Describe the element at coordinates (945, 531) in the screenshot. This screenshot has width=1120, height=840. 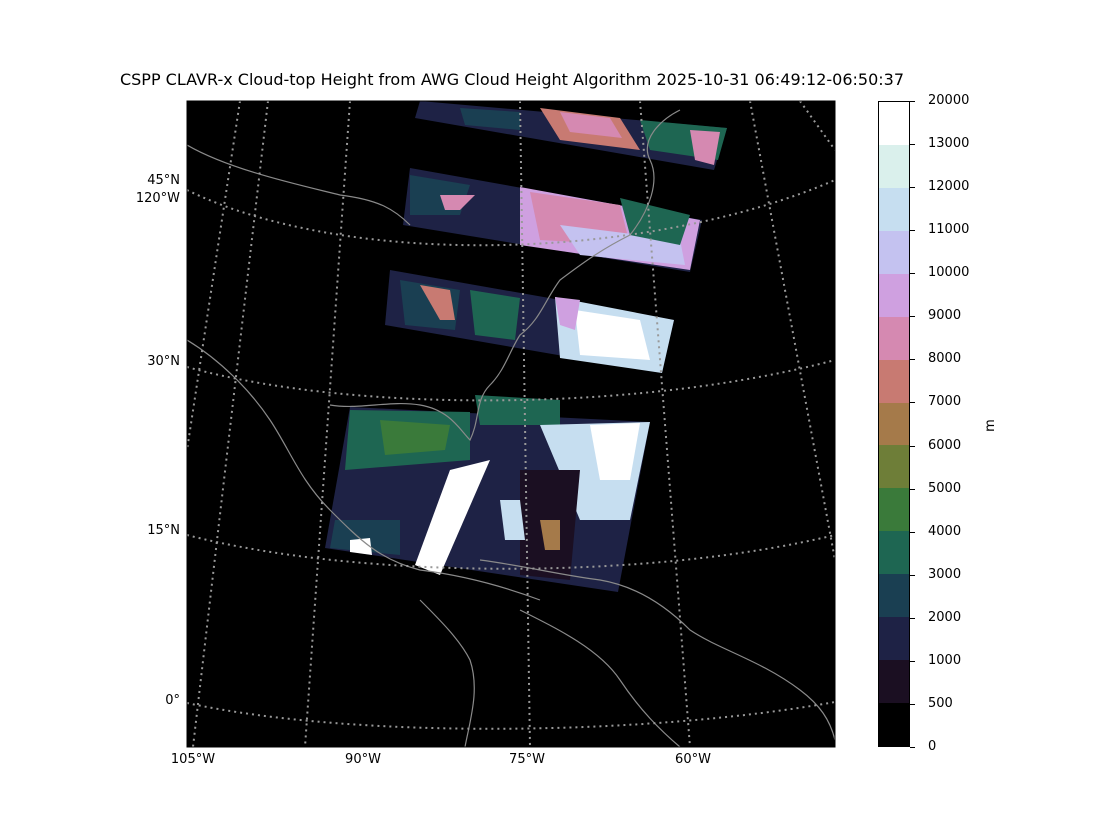
I see `colorbar-tick-label: 4000` at that location.